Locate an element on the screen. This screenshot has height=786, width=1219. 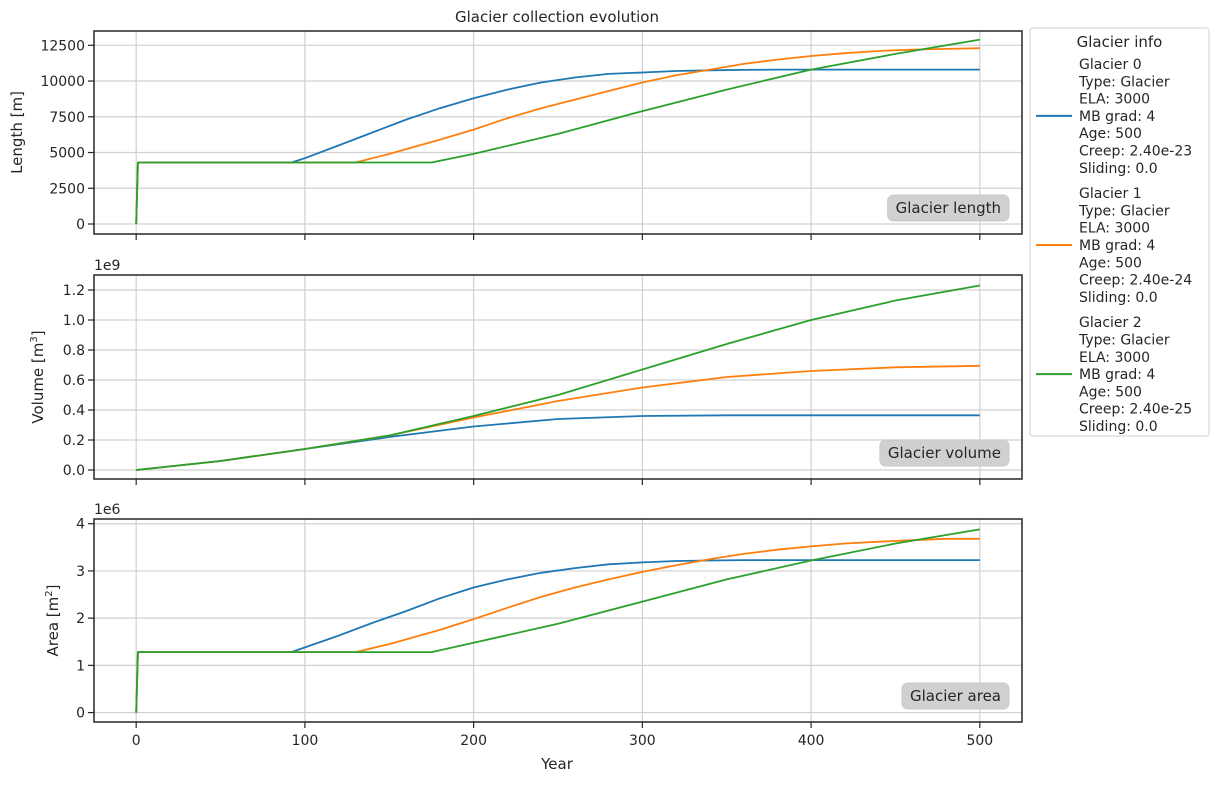
y-tick-label: 1.0 is located at coordinates (74, 321).